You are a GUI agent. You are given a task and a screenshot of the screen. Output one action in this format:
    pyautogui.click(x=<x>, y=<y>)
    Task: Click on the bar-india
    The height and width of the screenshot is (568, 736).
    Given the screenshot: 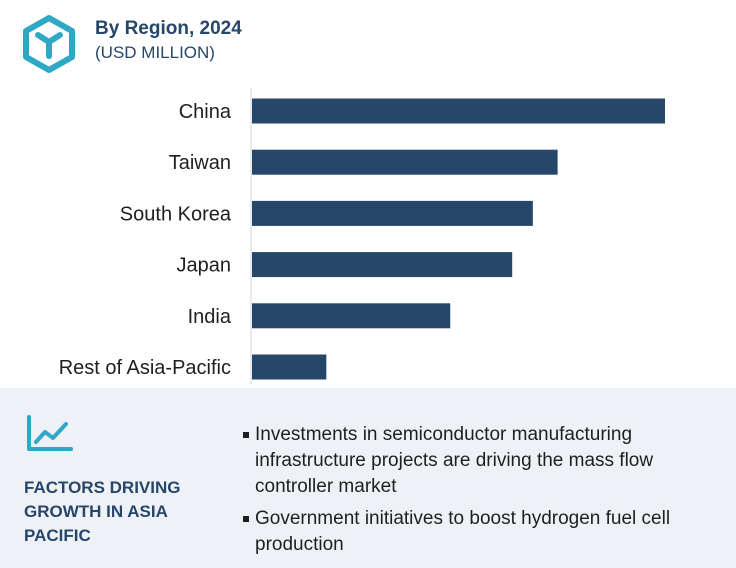 What is the action you would take?
    pyautogui.click(x=351, y=316)
    